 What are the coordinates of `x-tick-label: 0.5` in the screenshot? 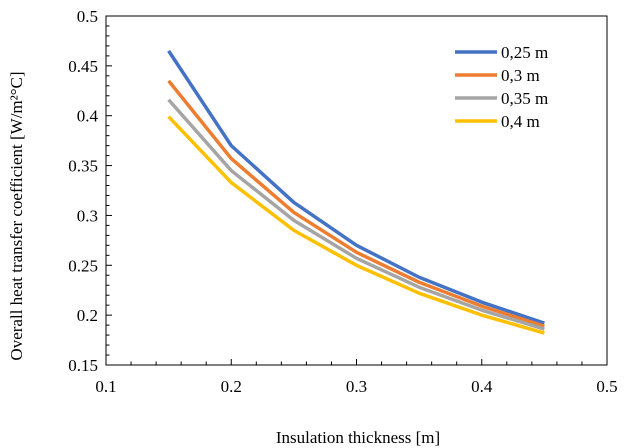 It's located at (606, 386).